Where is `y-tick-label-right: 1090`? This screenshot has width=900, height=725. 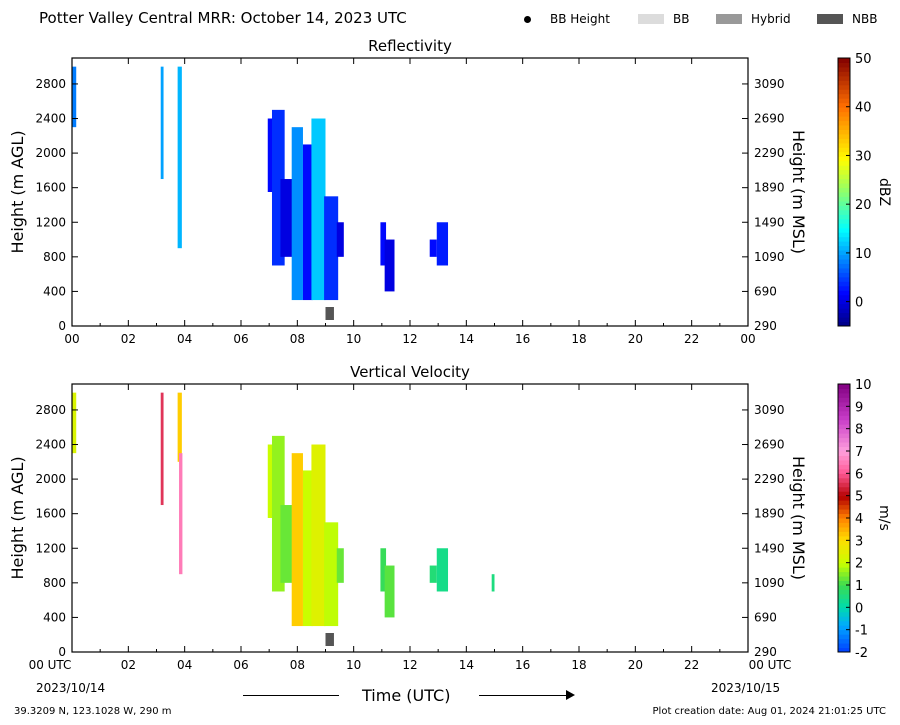
y-tick-label-right: 1090 is located at coordinates (769, 257).